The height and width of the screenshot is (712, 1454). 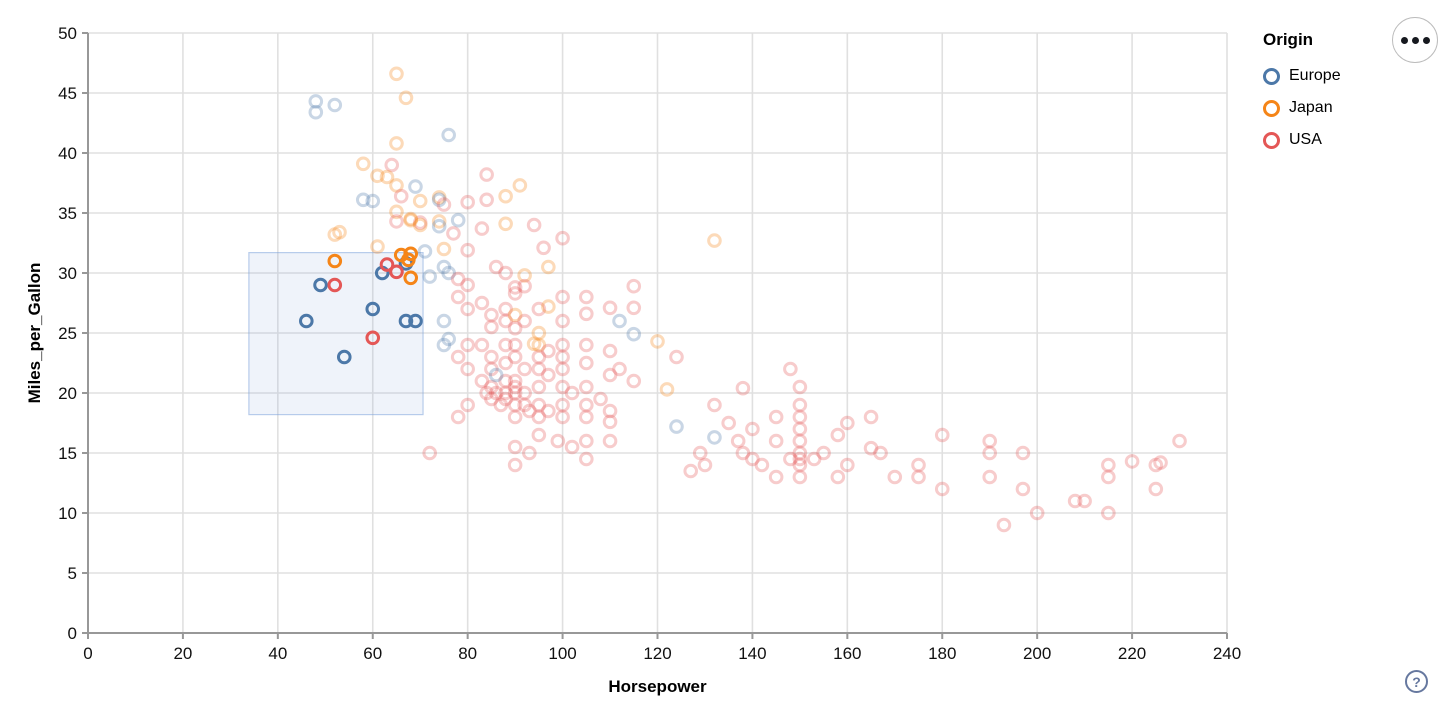 I want to click on legend-title: Origin, so click(x=1288, y=39).